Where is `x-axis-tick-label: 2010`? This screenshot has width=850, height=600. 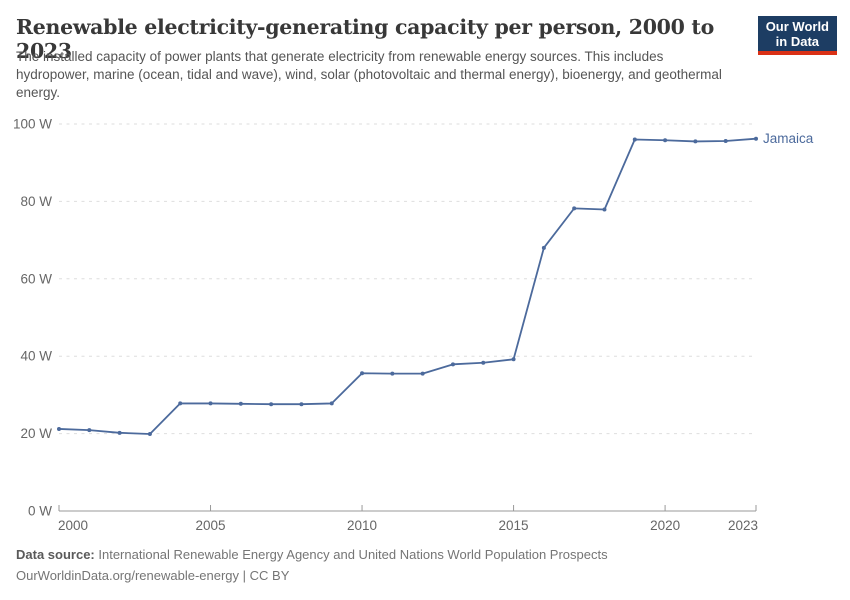
x-axis-tick-label: 2010 is located at coordinates (362, 525).